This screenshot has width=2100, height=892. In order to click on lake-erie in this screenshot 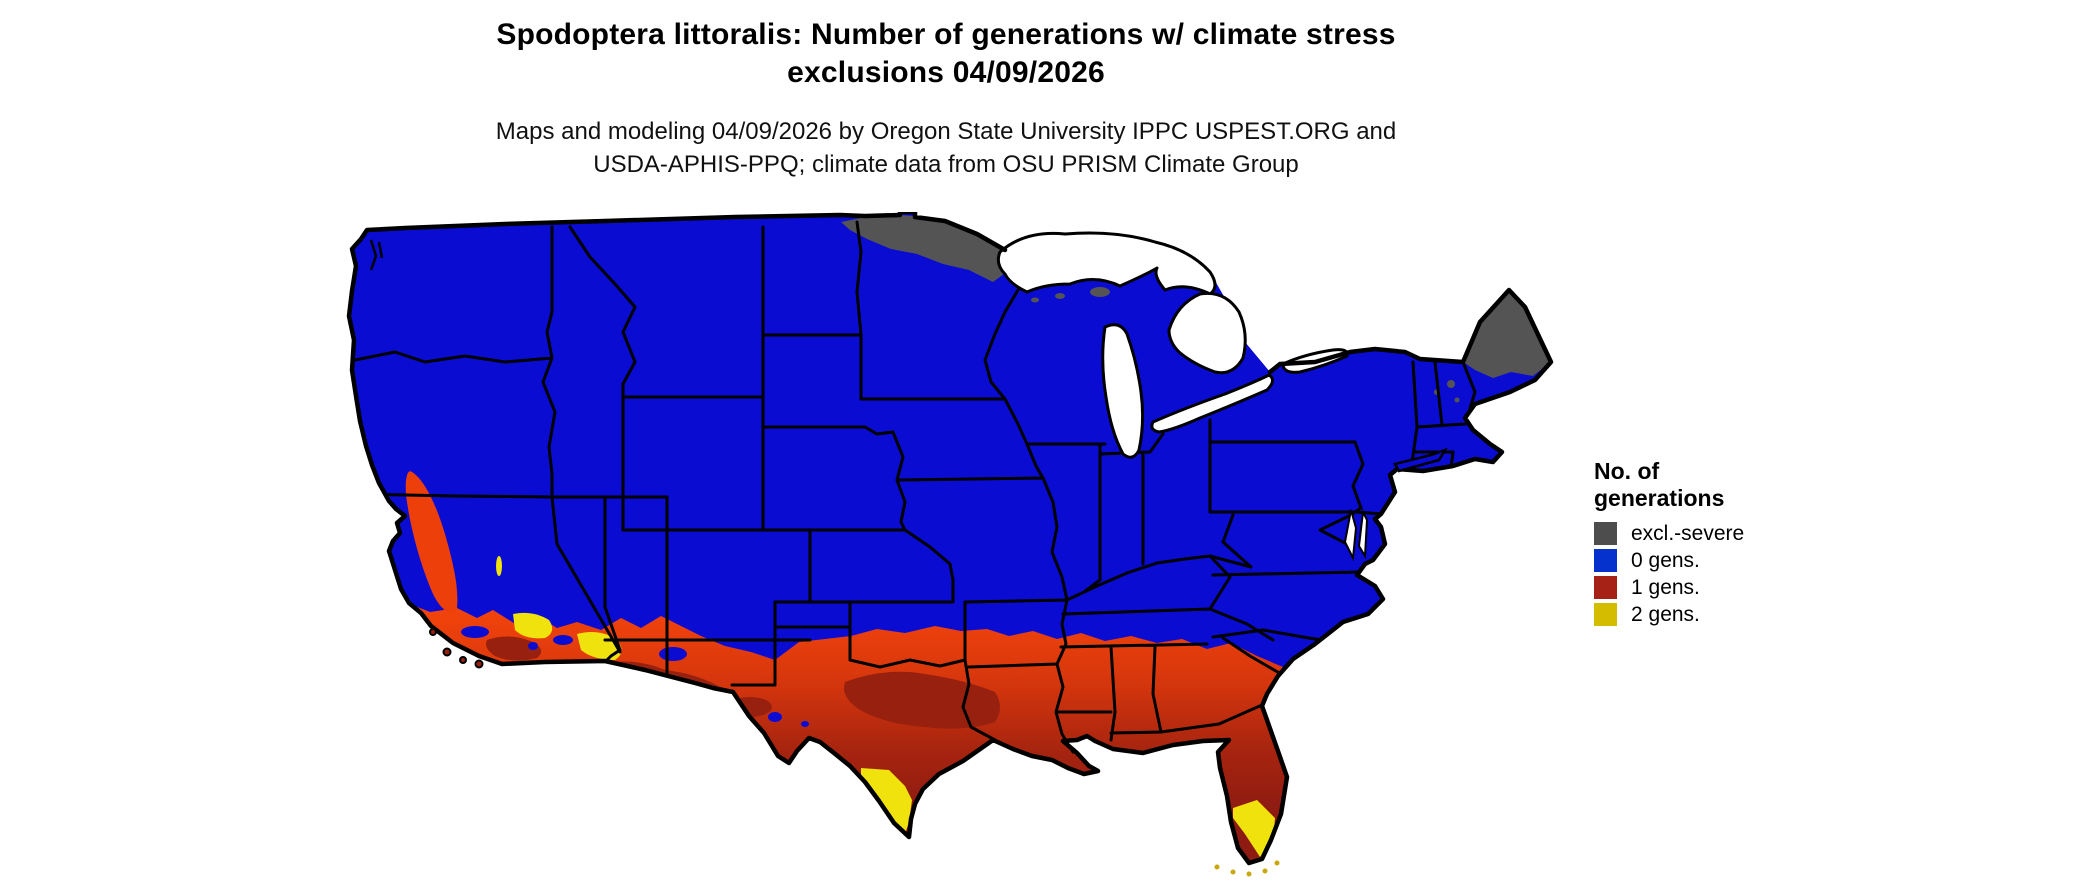, I will do `click(1212, 403)`.